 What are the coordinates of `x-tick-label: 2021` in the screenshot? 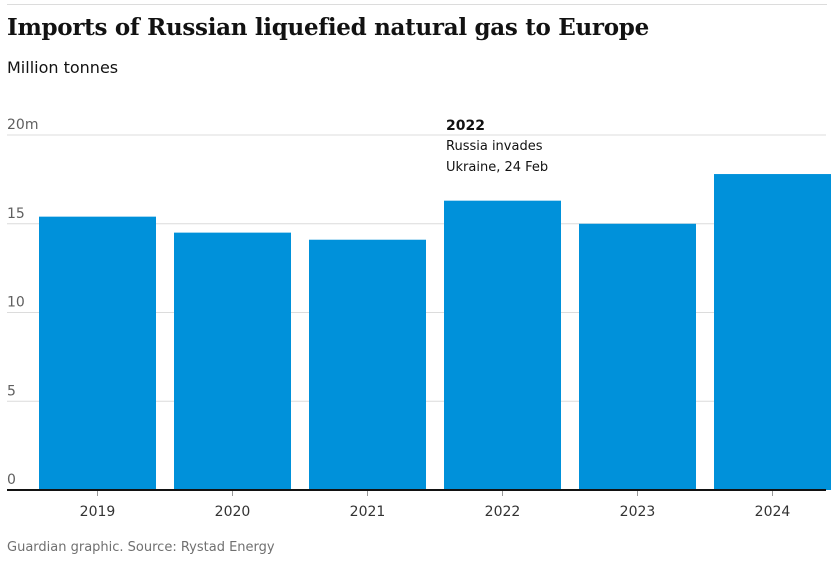 It's located at (368, 512).